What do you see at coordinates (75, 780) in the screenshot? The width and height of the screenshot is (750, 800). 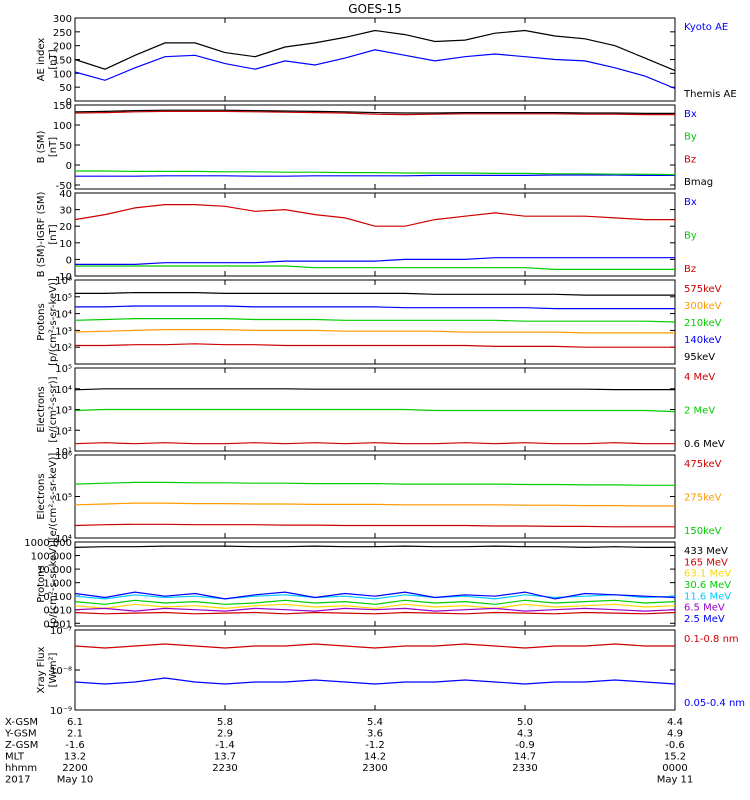 I see `x-axis-value: May 10` at bounding box center [75, 780].